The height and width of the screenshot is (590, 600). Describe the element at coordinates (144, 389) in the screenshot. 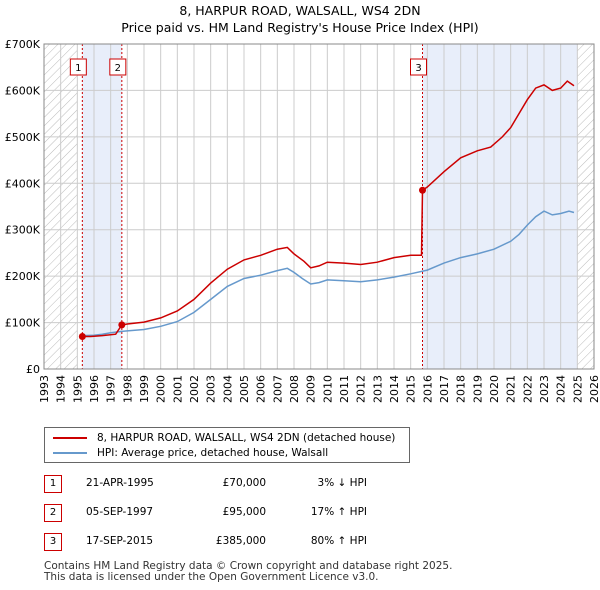

I see `x-tick-label: 1999` at that location.